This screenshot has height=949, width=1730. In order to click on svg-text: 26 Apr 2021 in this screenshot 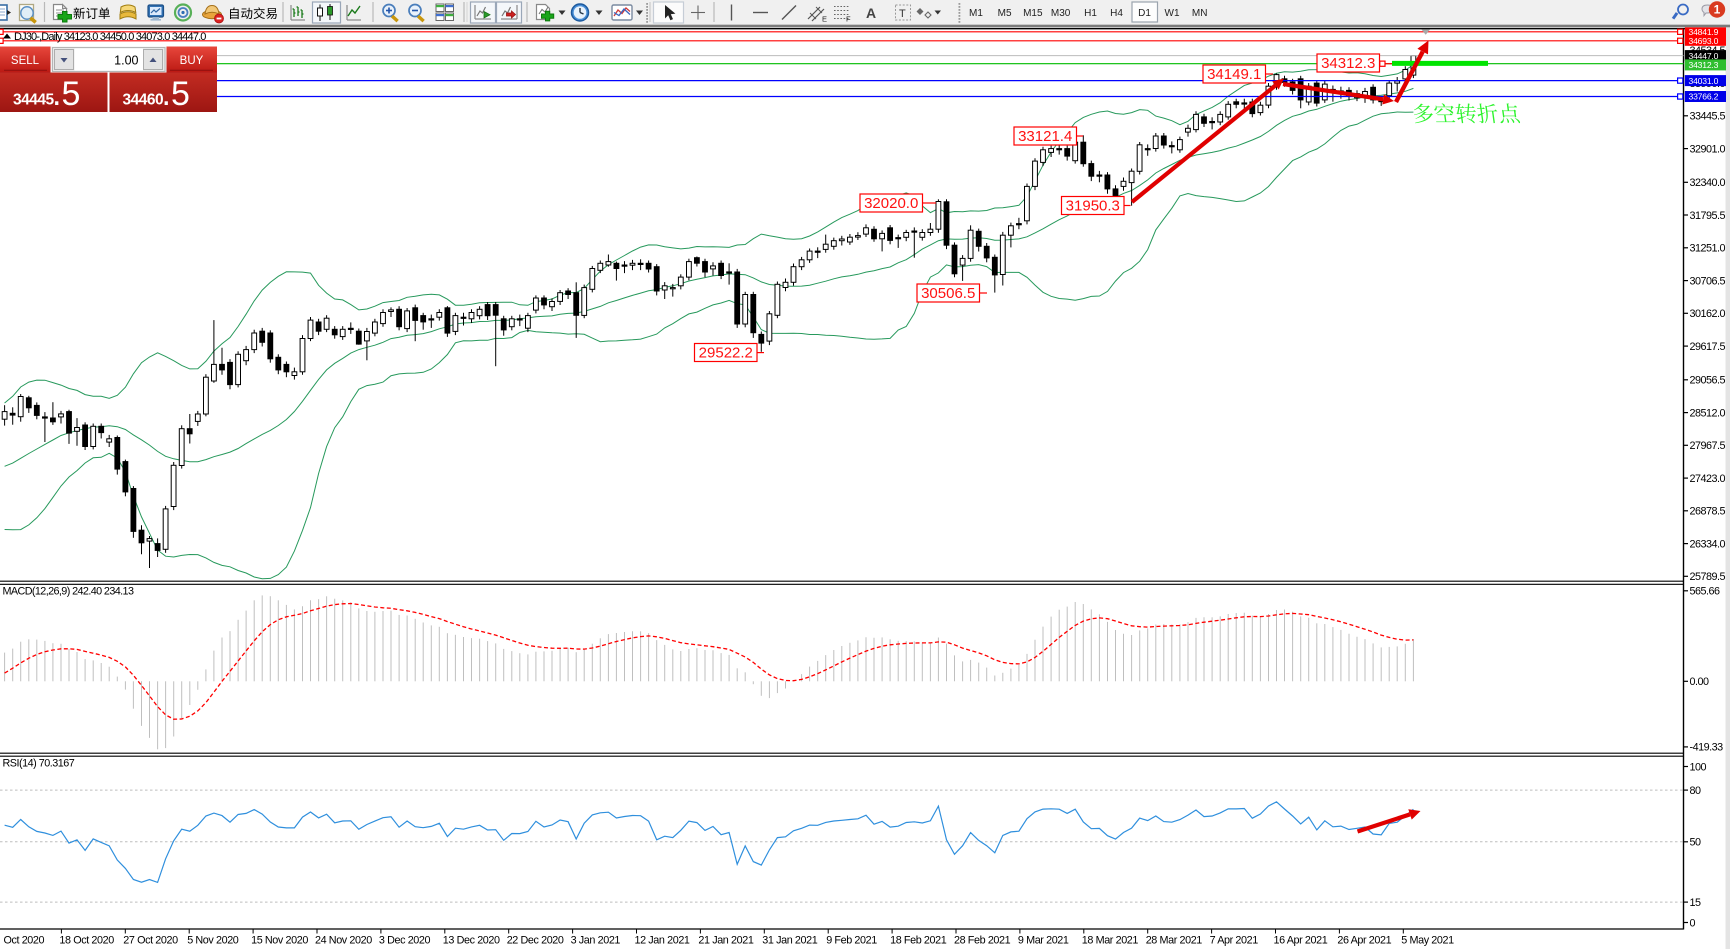, I will do `click(1364, 941)`.